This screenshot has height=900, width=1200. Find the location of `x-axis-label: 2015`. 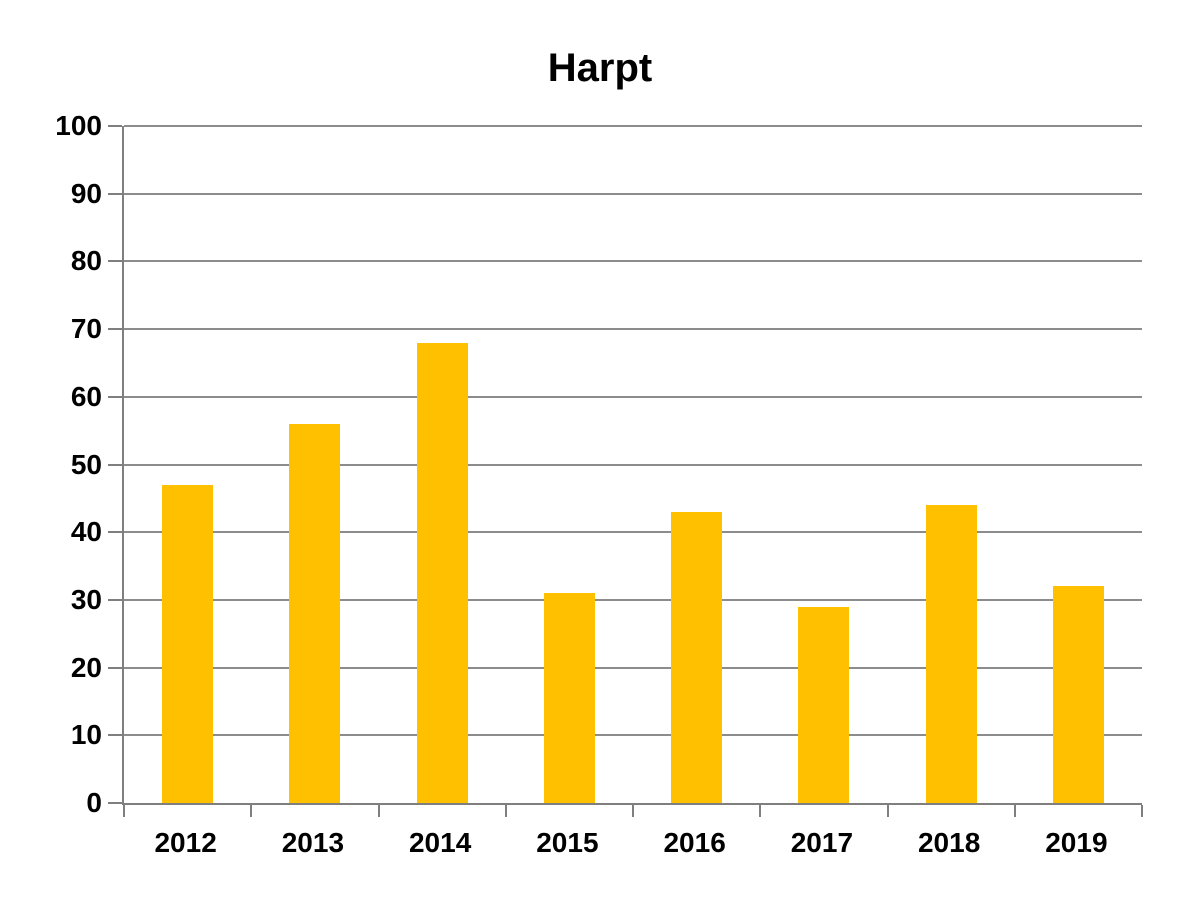

x-axis-label: 2015 is located at coordinates (567, 842).